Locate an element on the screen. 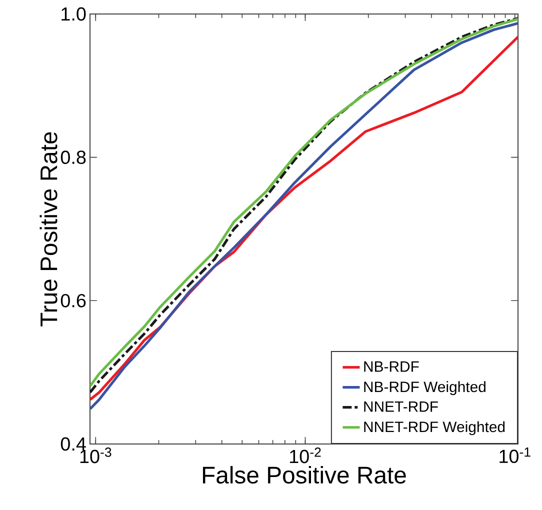 This screenshot has height=510, width=542. legend-label: NNET-RDF Weighted is located at coordinates (434, 428).